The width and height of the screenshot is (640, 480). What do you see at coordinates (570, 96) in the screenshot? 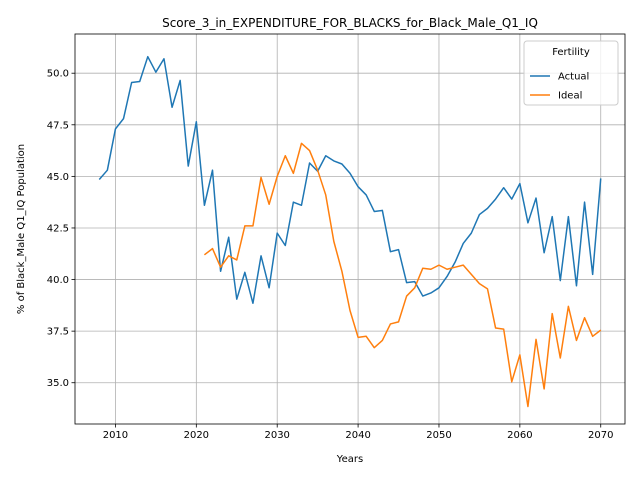
I see `legend-label-ideal: Ideal` at bounding box center [570, 96].